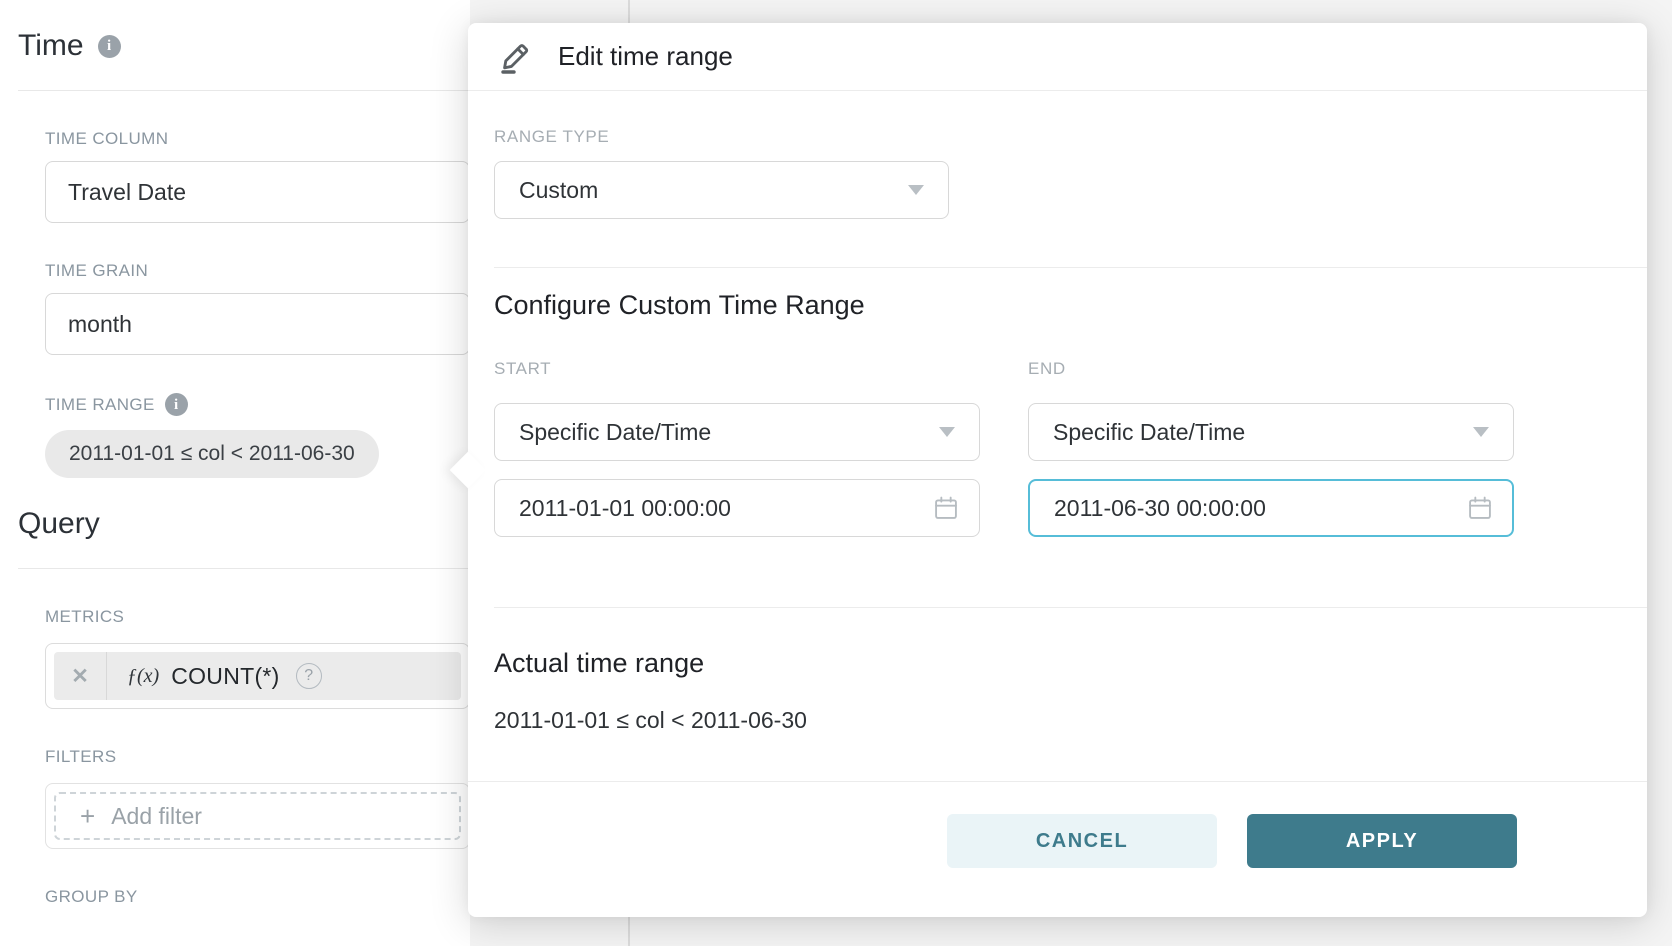 The height and width of the screenshot is (946, 1672). What do you see at coordinates (679, 305) in the screenshot?
I see `configure-heading: Configure Custom Time Range` at bounding box center [679, 305].